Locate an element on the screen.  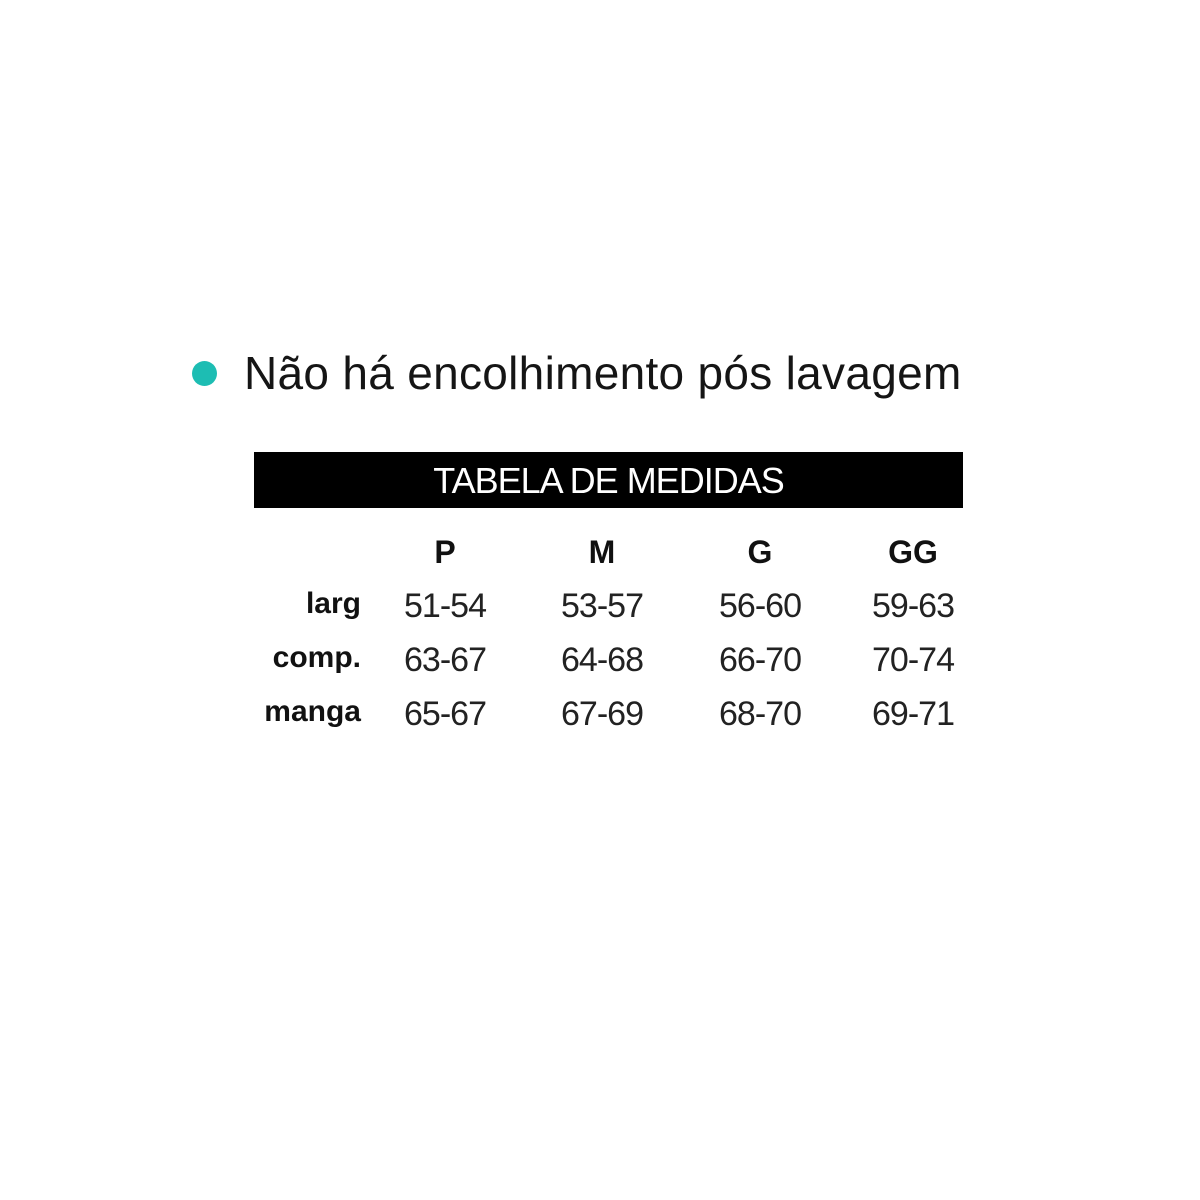
table-cell: 66-70 is located at coordinates (760, 660).